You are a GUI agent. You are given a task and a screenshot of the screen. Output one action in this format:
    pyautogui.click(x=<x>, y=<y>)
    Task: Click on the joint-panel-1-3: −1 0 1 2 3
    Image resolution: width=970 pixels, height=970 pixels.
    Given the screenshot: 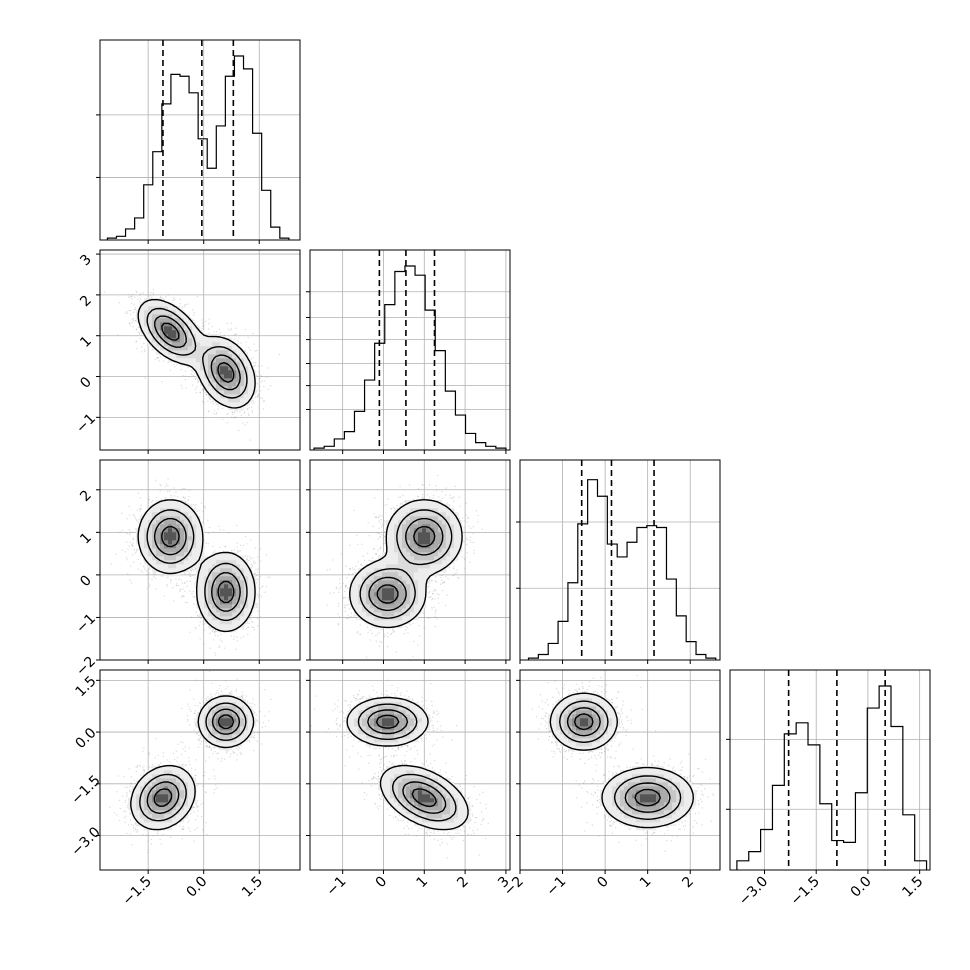 What is the action you would take?
    pyautogui.click(x=409, y=784)
    